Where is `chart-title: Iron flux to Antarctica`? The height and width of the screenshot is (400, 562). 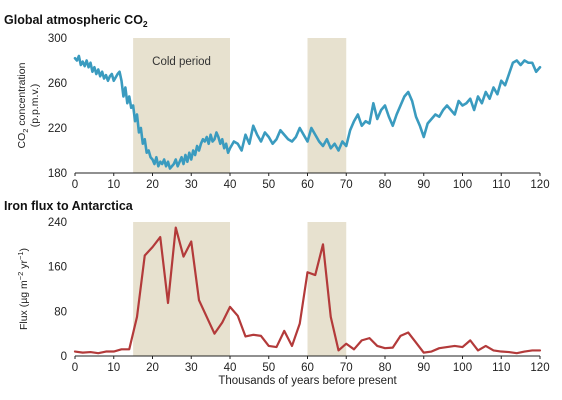
chart-title: Iron flux to Antarctica is located at coordinates (69, 206).